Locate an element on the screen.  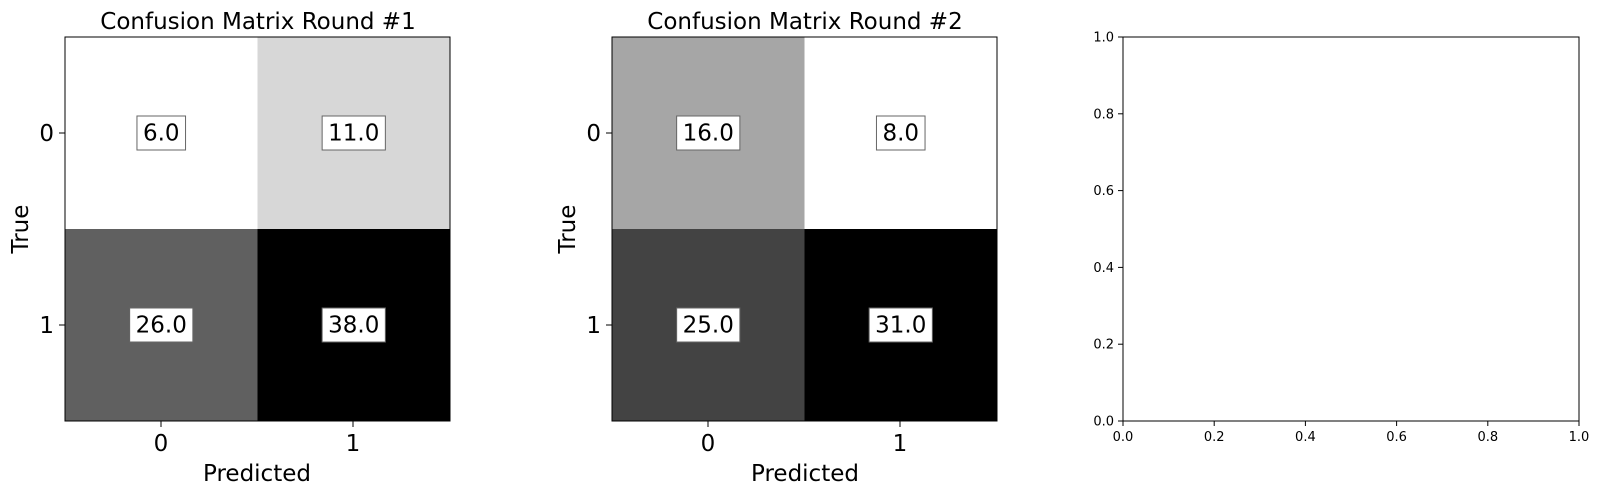
chart-1-x-tick-label-0: 0 is located at coordinates (161, 444).